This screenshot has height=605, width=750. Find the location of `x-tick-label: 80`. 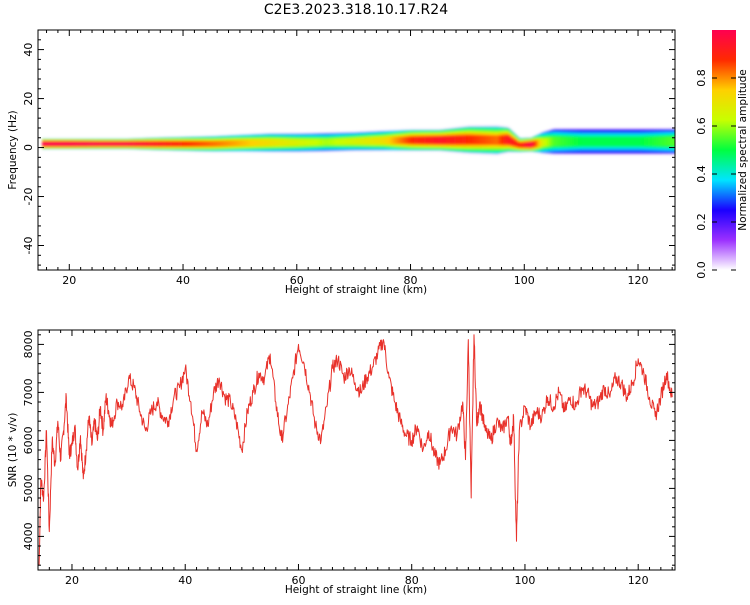

x-tick-label: 80 is located at coordinates (412, 580).